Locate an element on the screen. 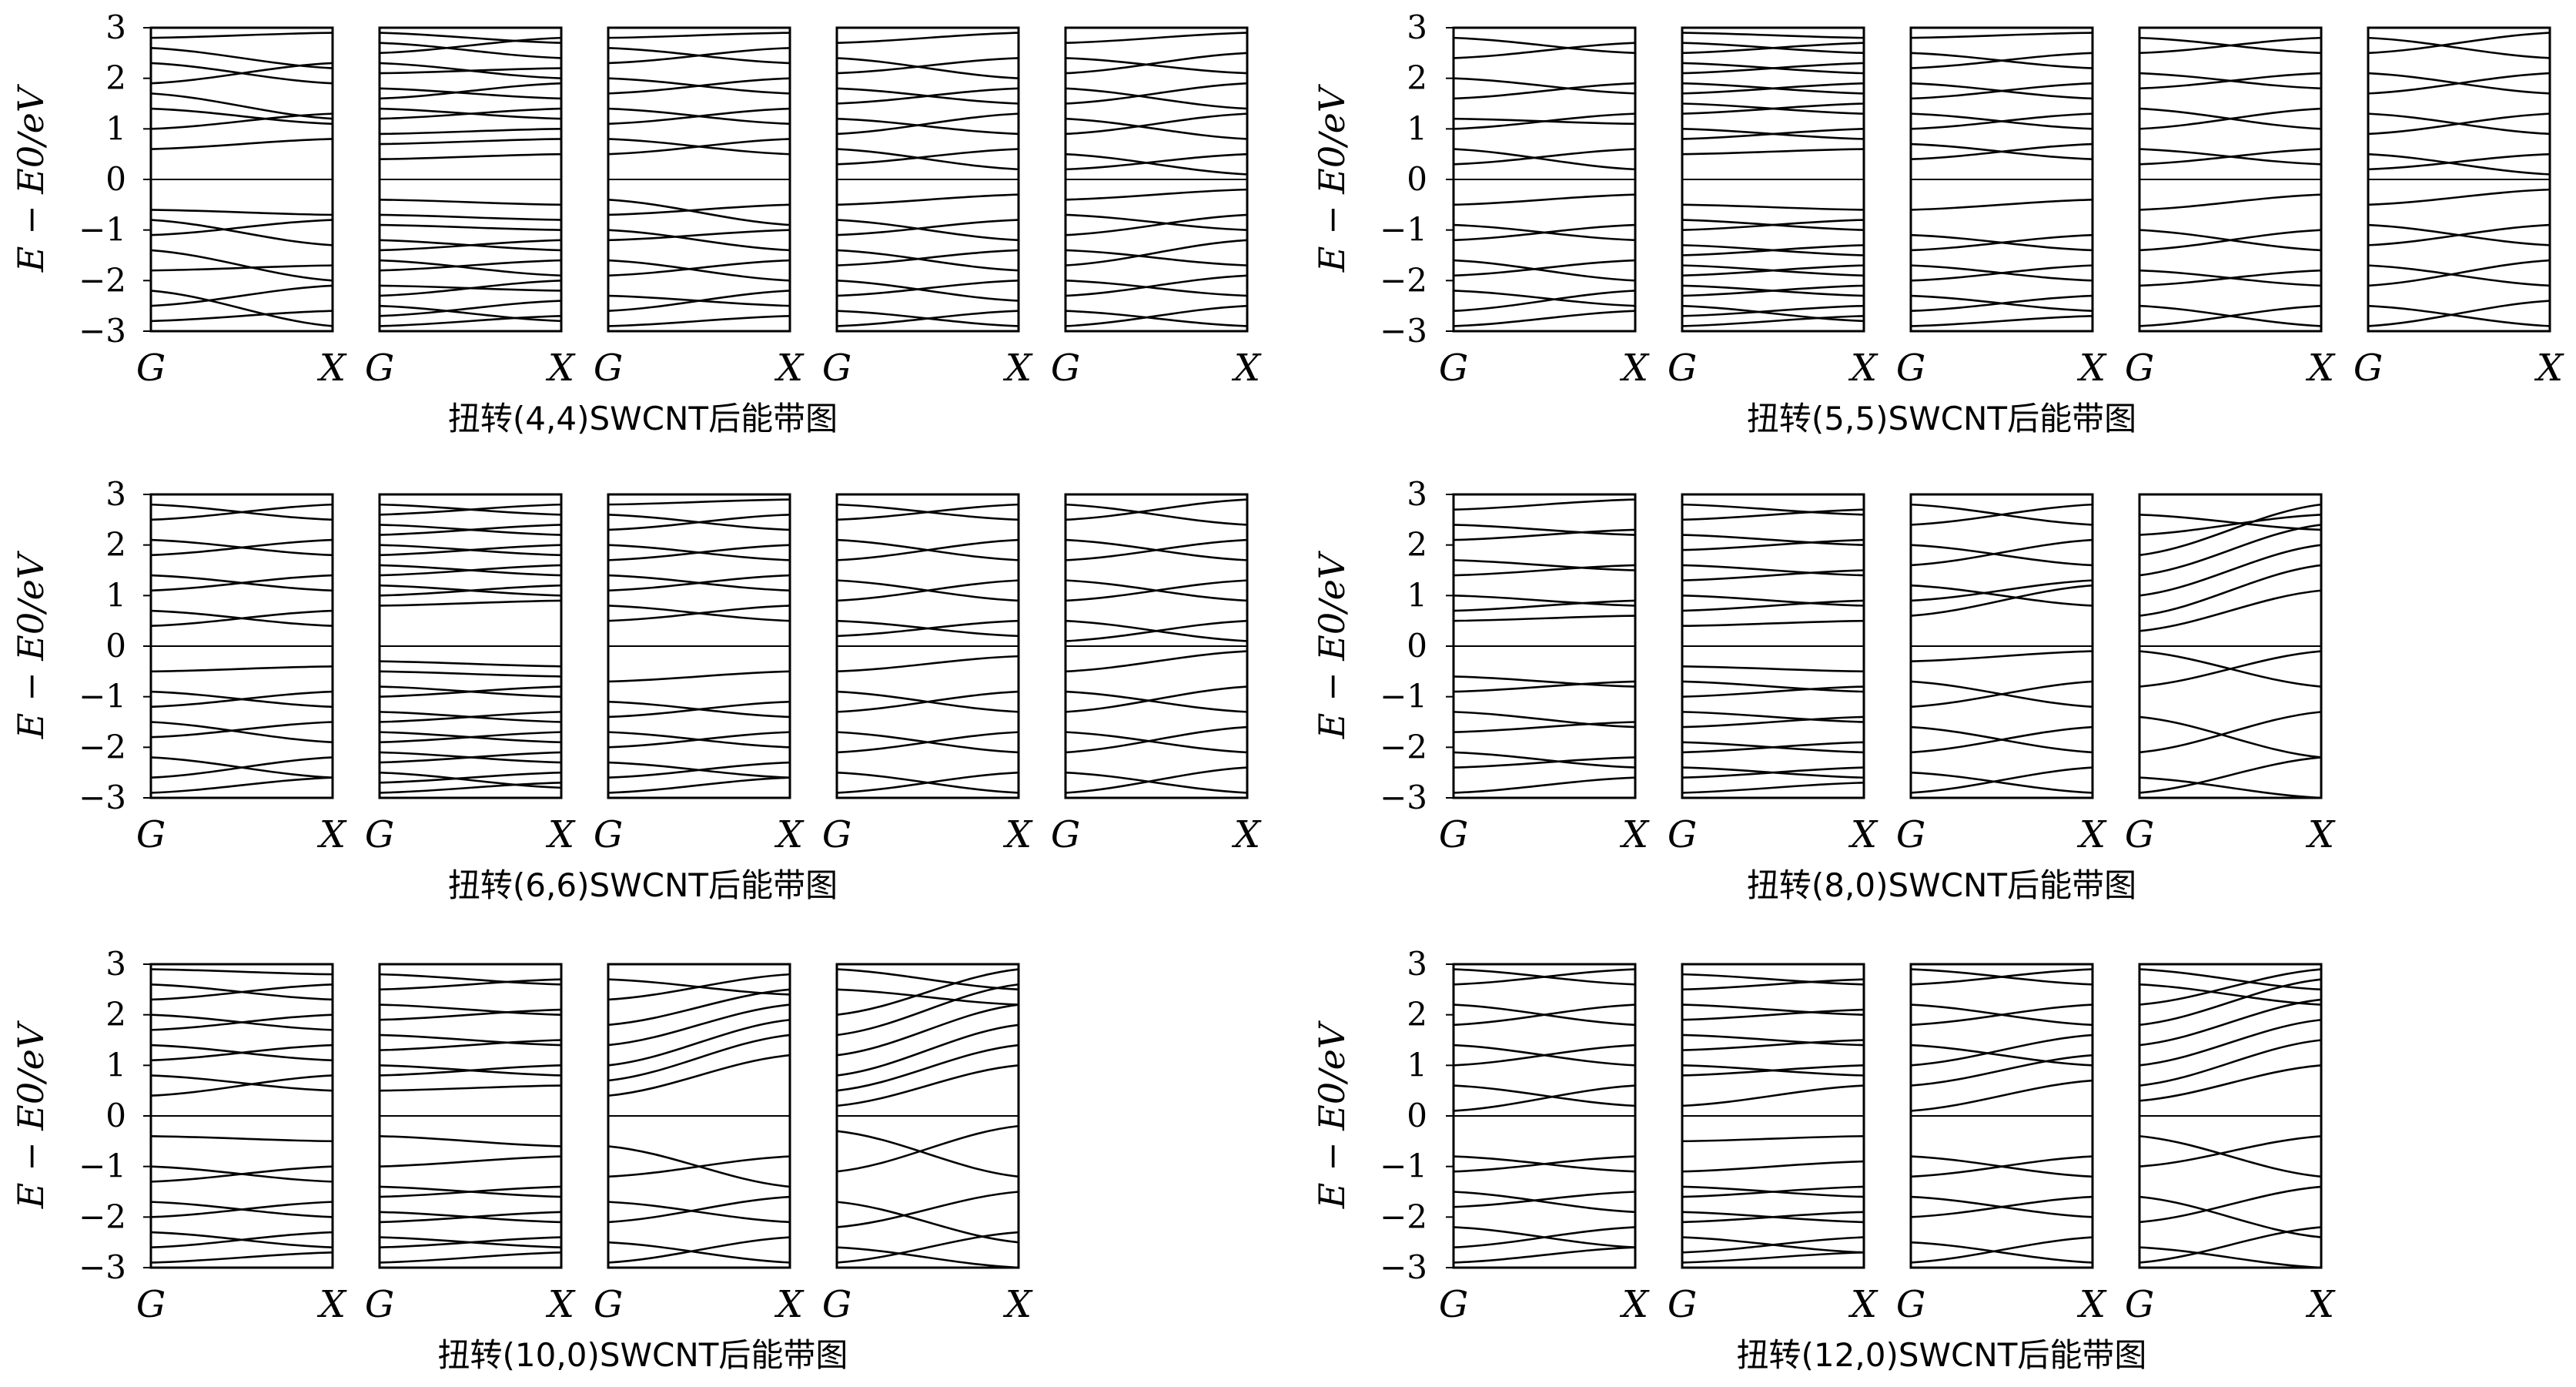 This screenshot has height=1387, width=2576. y-tick-label: 2 is located at coordinates (116, 78).